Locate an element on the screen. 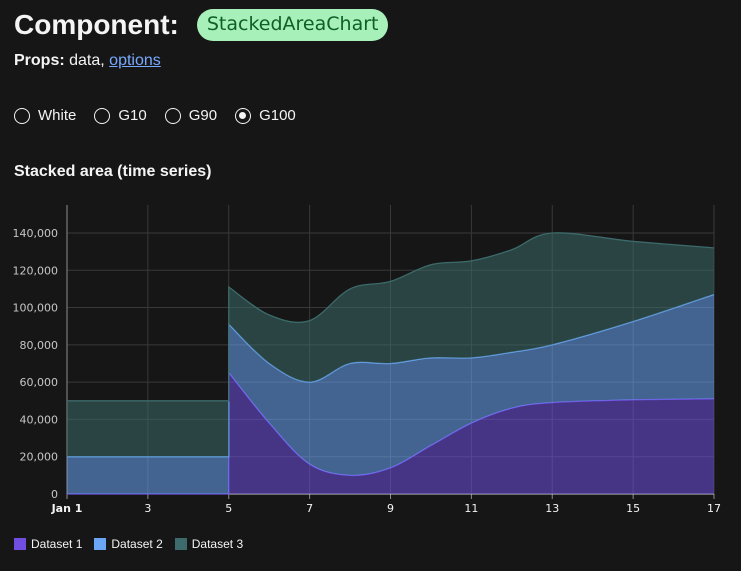 The height and width of the screenshot is (571, 741). props-data-text: data, is located at coordinates (87, 60).